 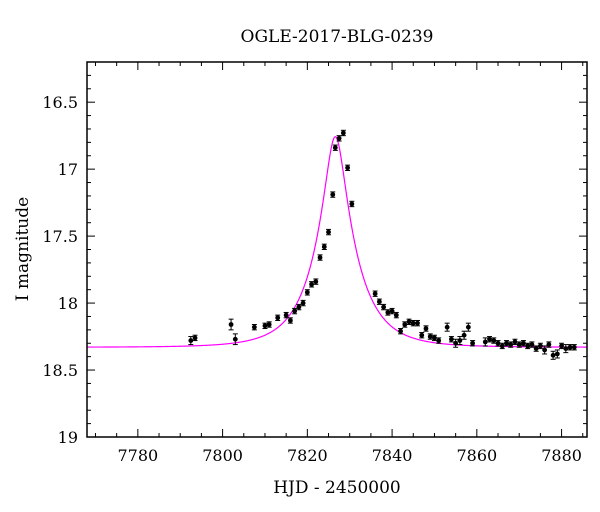 I want to click on chart-title: OGLE-2017-BLG-0239, so click(x=337, y=37).